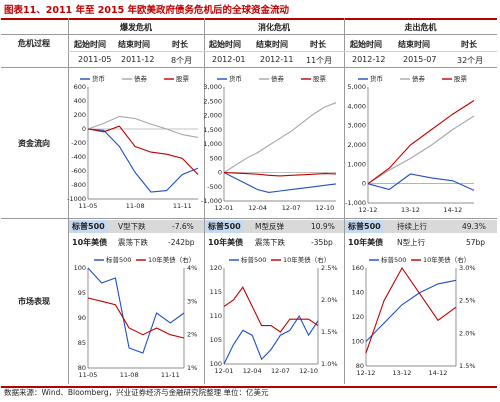 The width and height of the screenshot is (500, 402). What do you see at coordinates (225, 44) in the screenshot?
I see `p2-start-header: 起始时间` at bounding box center [225, 44].